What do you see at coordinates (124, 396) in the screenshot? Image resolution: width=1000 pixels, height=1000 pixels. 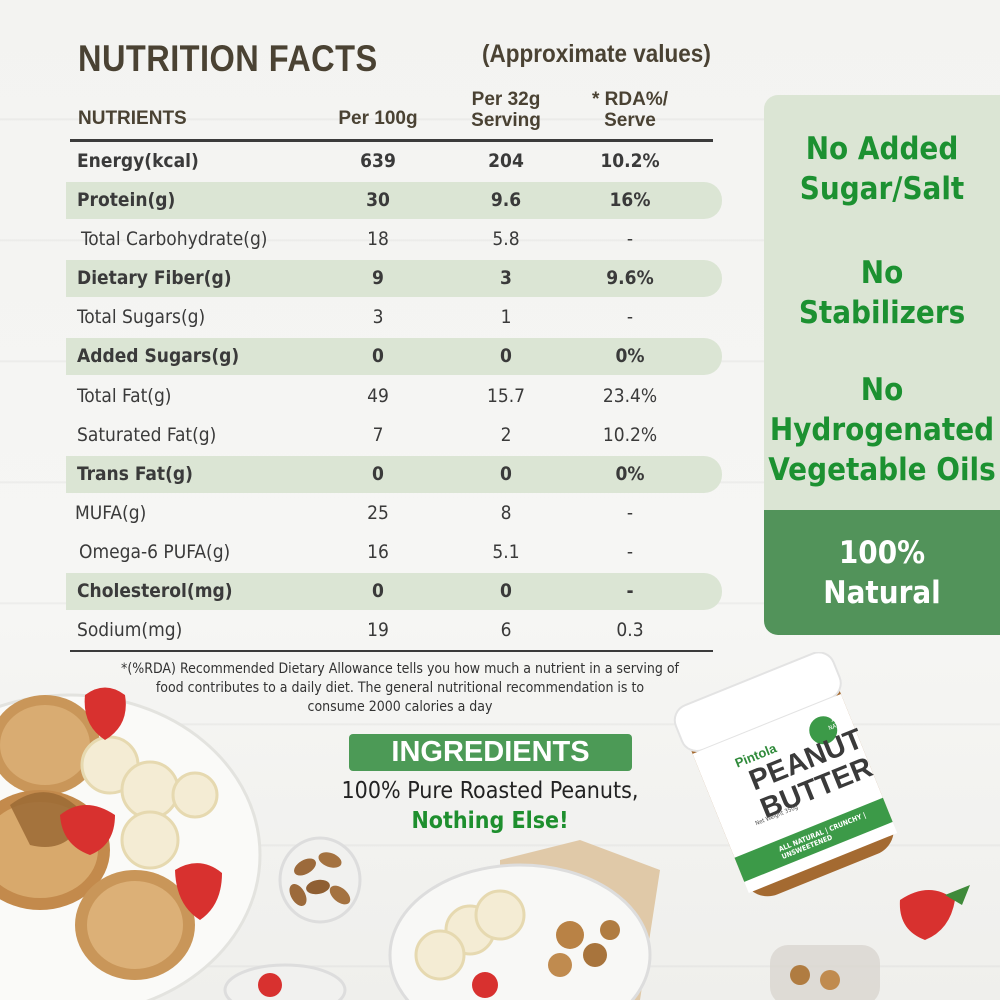 I see `nutrient-name: Total Fat(g)` at bounding box center [124, 396].